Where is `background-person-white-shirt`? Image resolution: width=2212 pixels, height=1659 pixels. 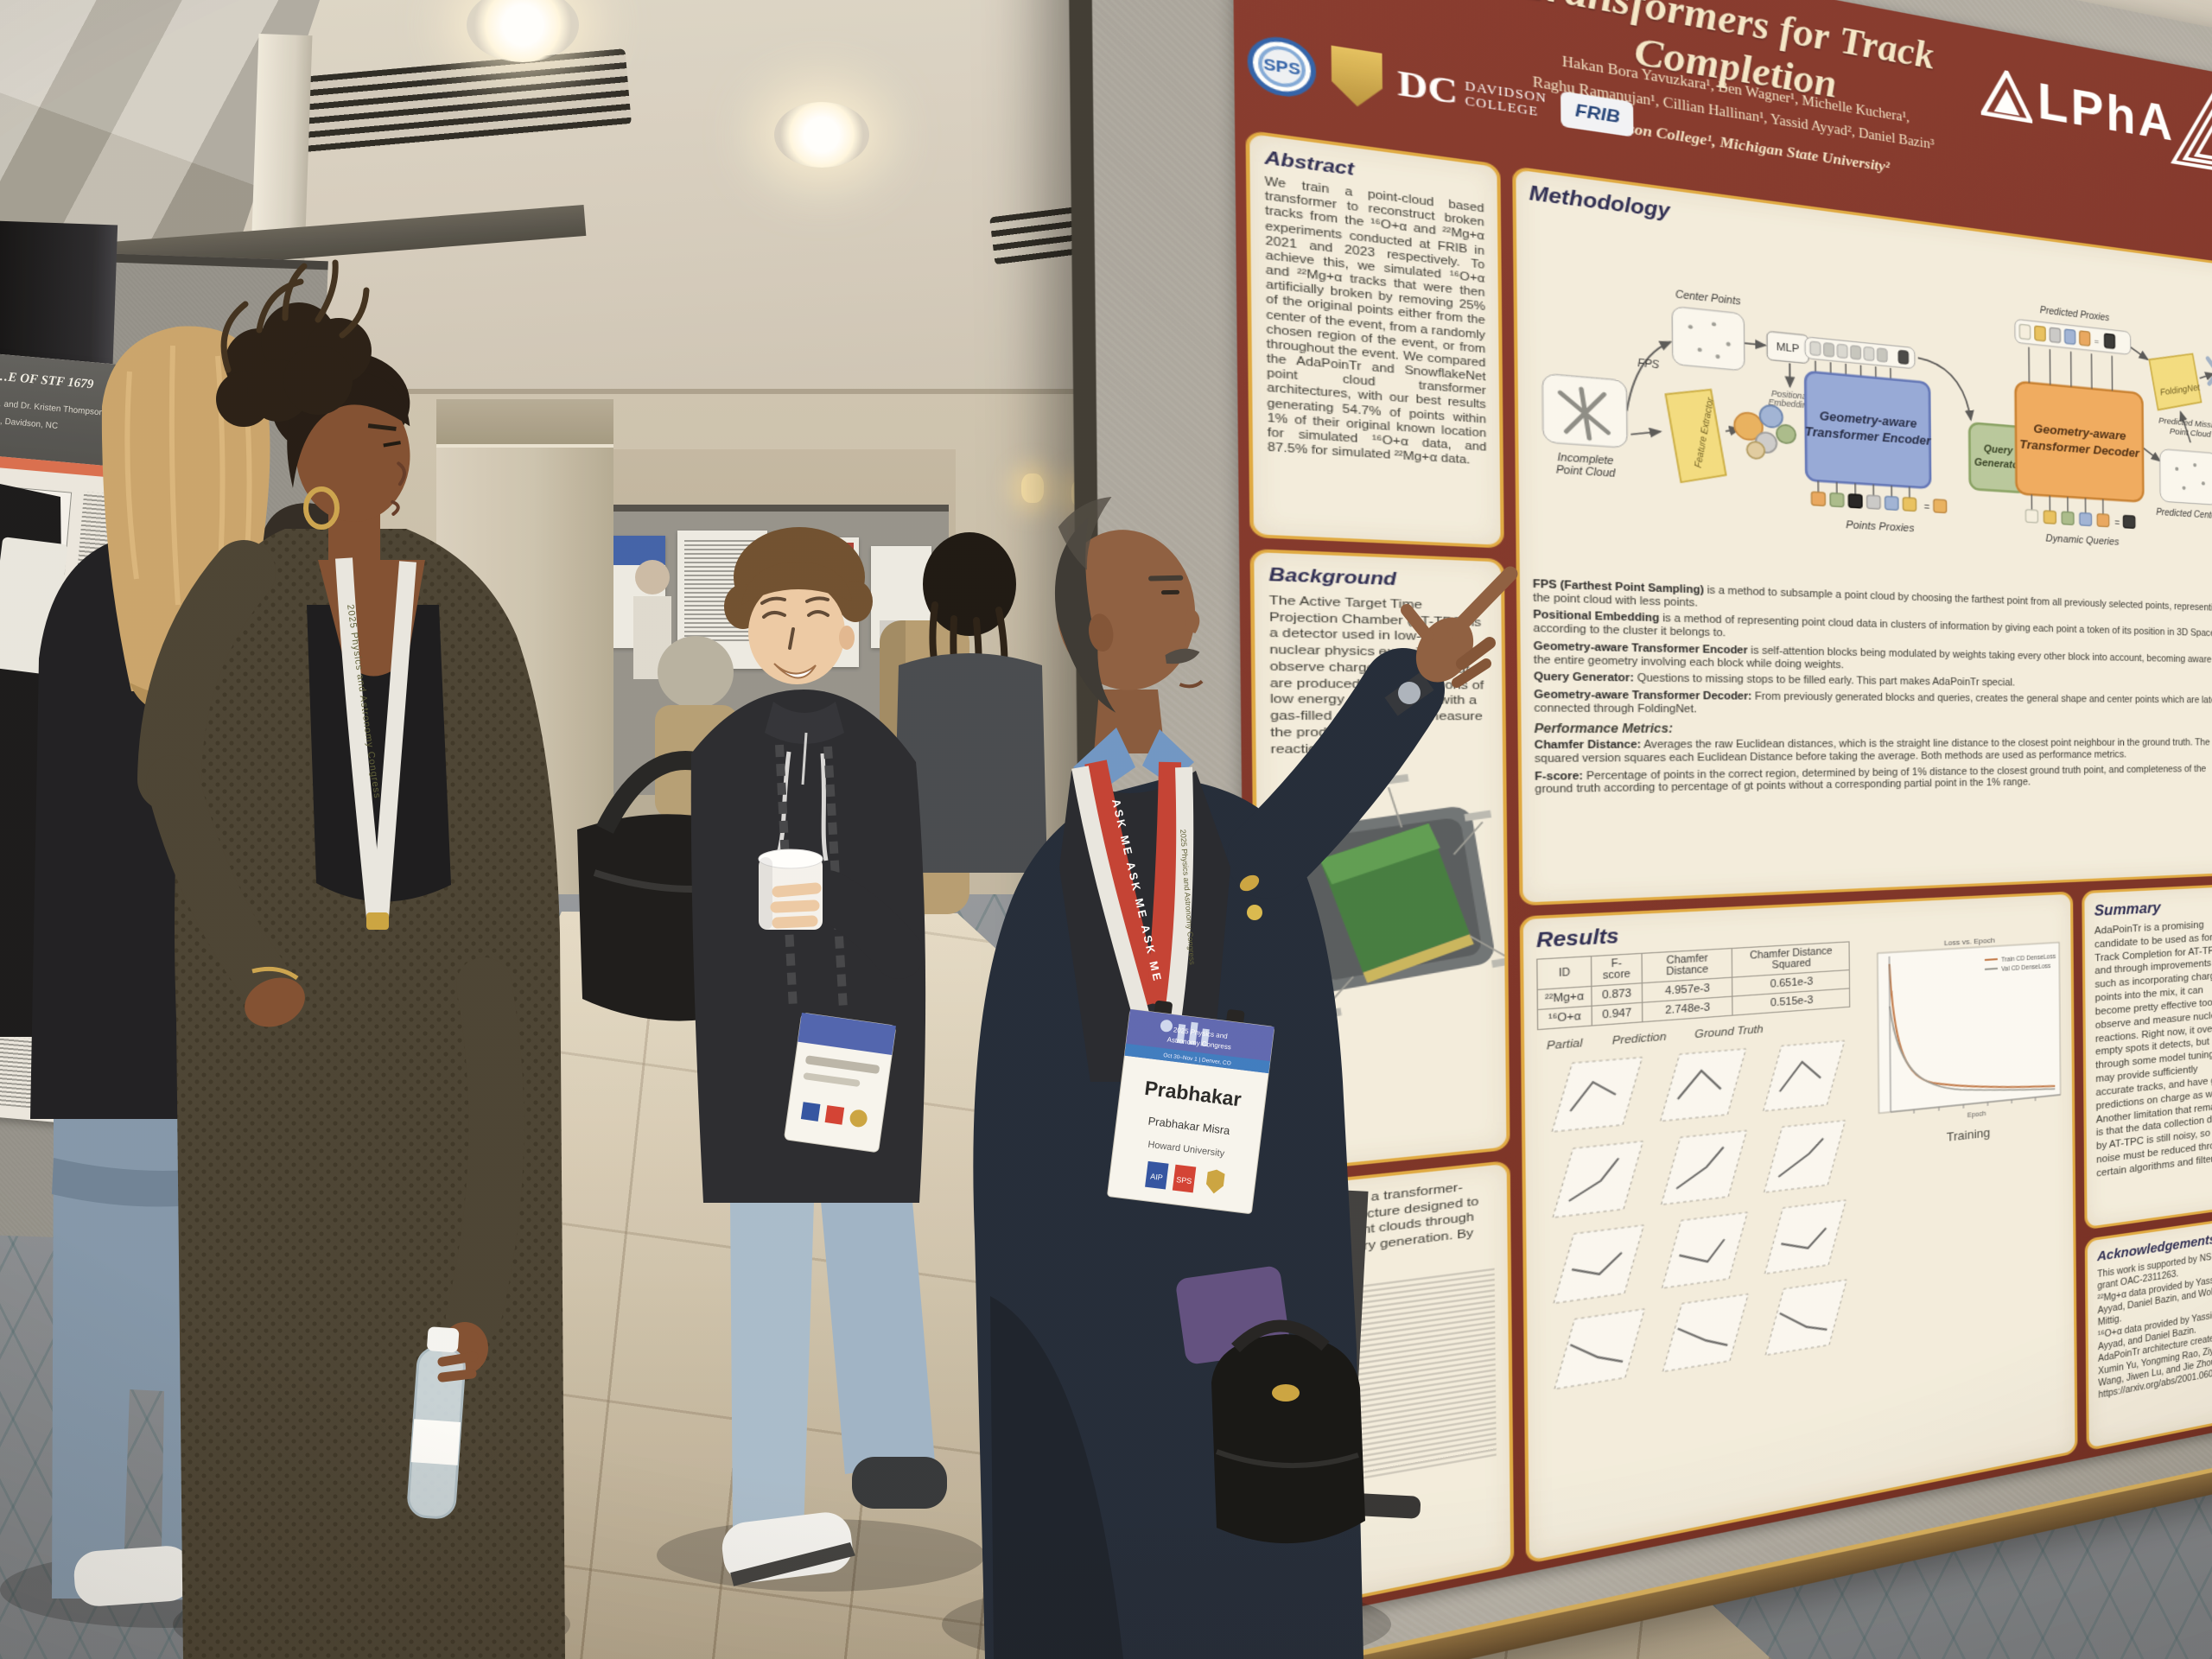 background-person-white-shirt is located at coordinates (652, 619).